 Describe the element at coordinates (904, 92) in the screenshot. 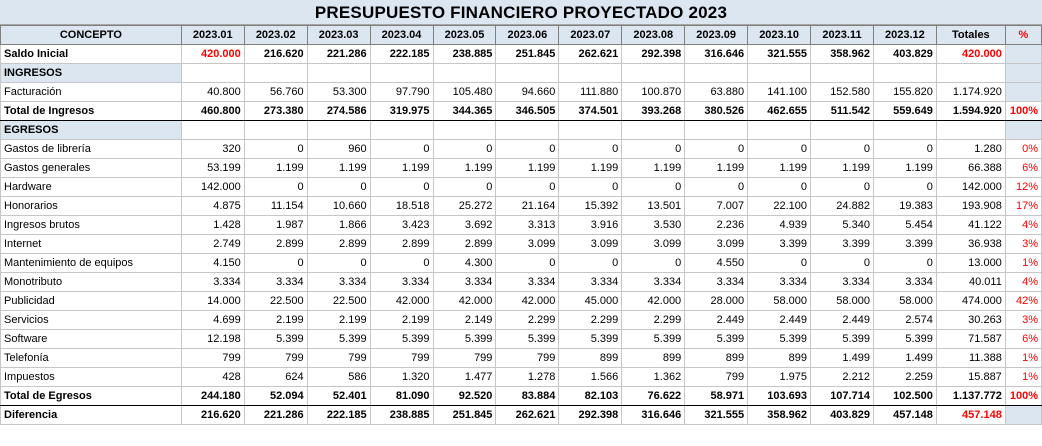

I see `cell-value: 155.820` at that location.